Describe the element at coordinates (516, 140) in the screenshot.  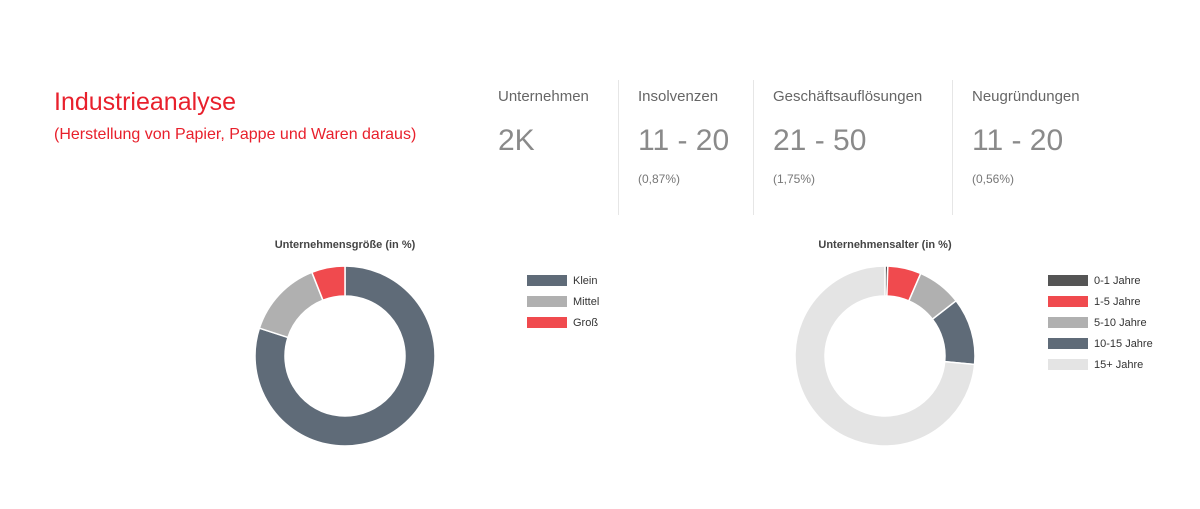
I see `stat-value: 2K` at that location.